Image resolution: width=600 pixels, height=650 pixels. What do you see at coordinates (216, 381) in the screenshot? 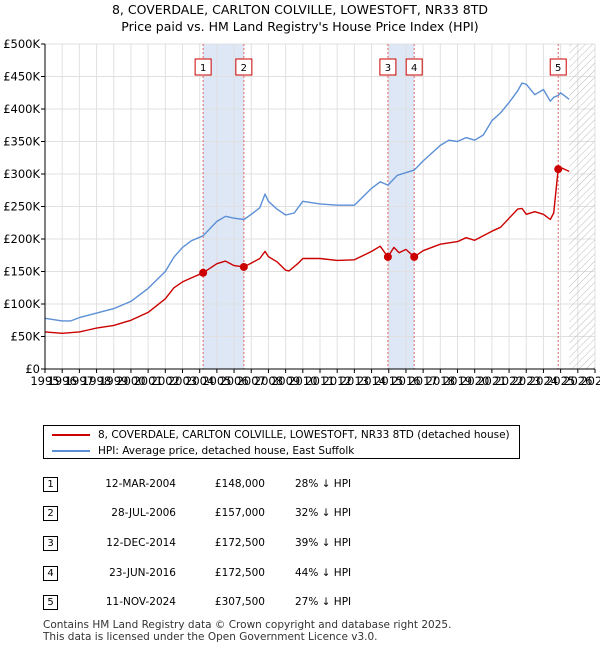
I see `x-tick-label: 2005` at bounding box center [216, 381].